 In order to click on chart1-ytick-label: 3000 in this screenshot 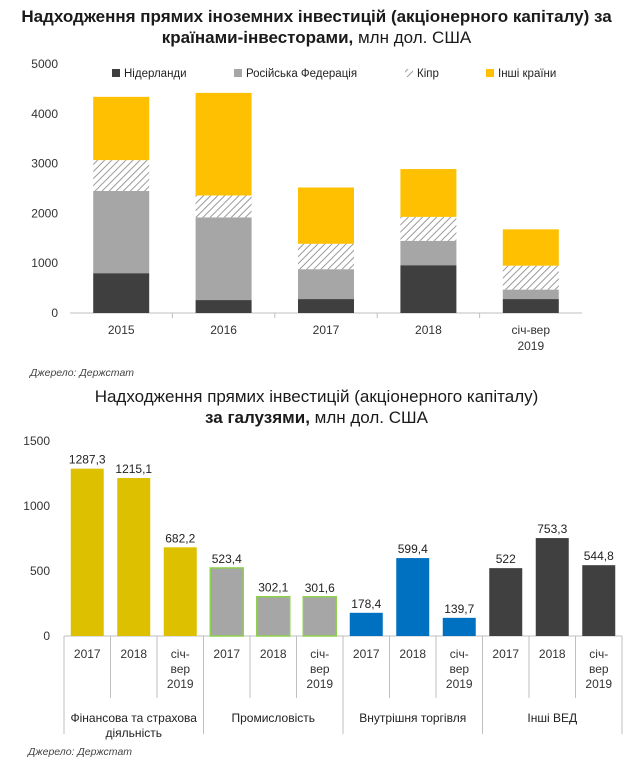, I will do `click(44, 164)`.